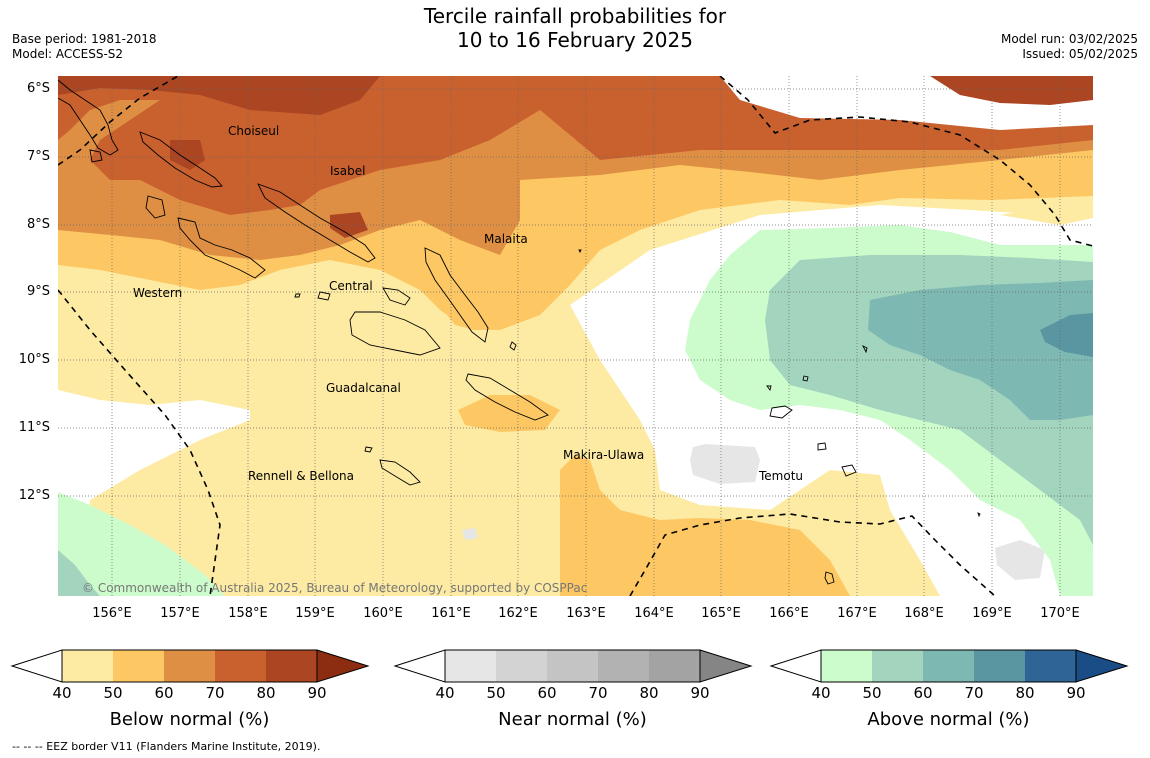  What do you see at coordinates (343, 666) in the screenshot?
I see `colorbar-below-over-arrow` at bounding box center [343, 666].